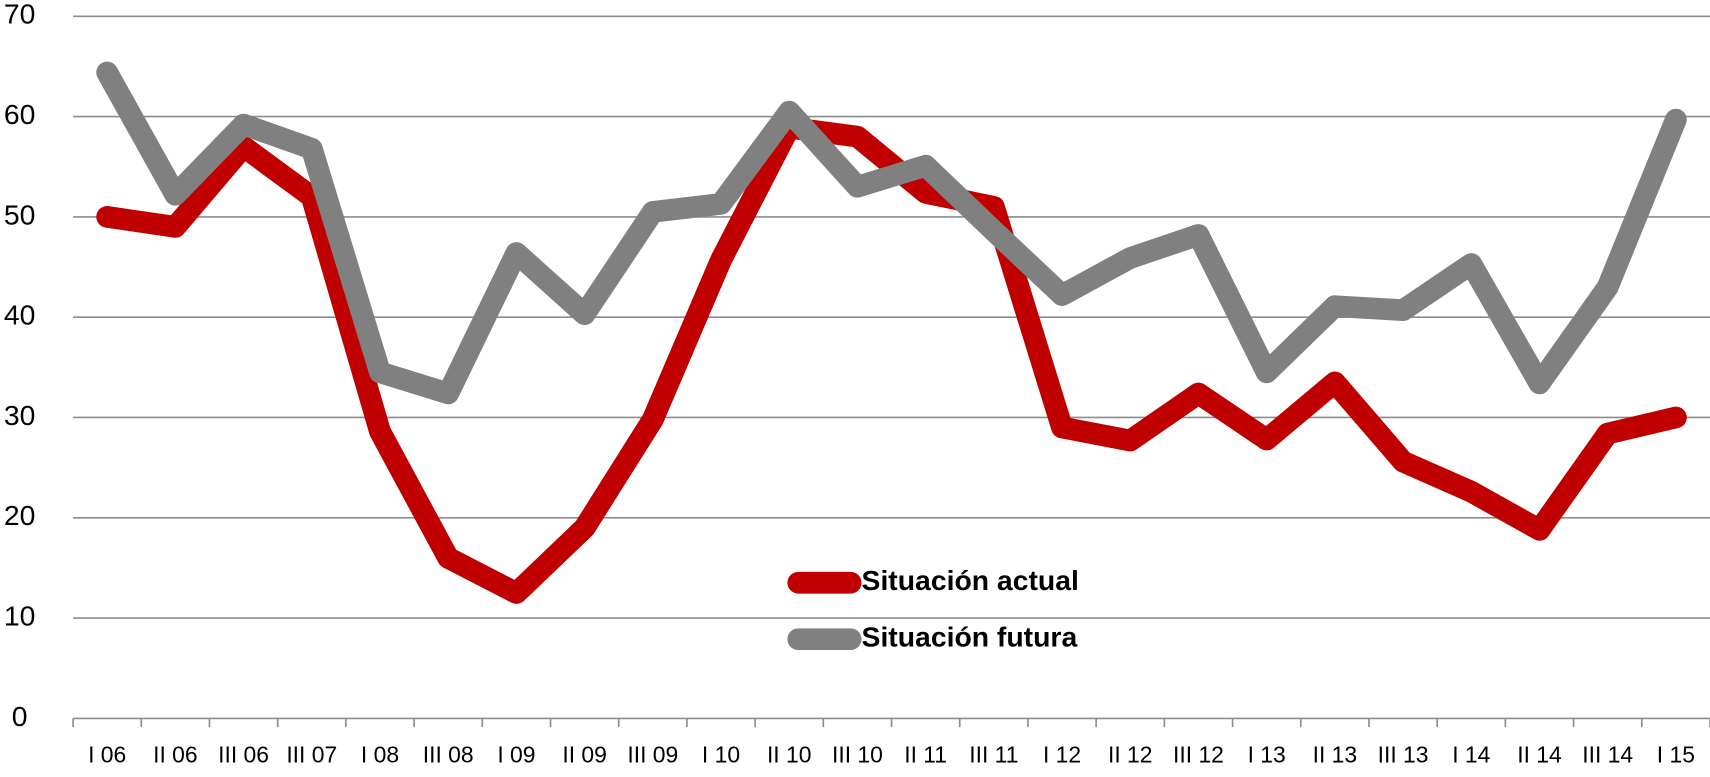 The width and height of the screenshot is (1710, 777). I want to click on x-tick-label: II 14, so click(1539, 754).